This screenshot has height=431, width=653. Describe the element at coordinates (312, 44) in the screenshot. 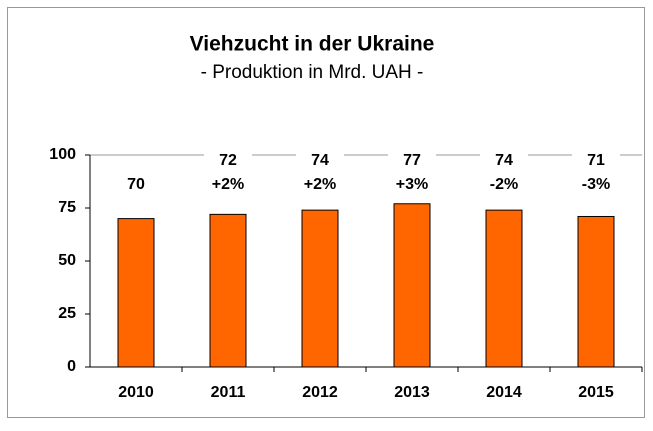

I see `chart-title: Viehzucht in der Ukraine` at that location.